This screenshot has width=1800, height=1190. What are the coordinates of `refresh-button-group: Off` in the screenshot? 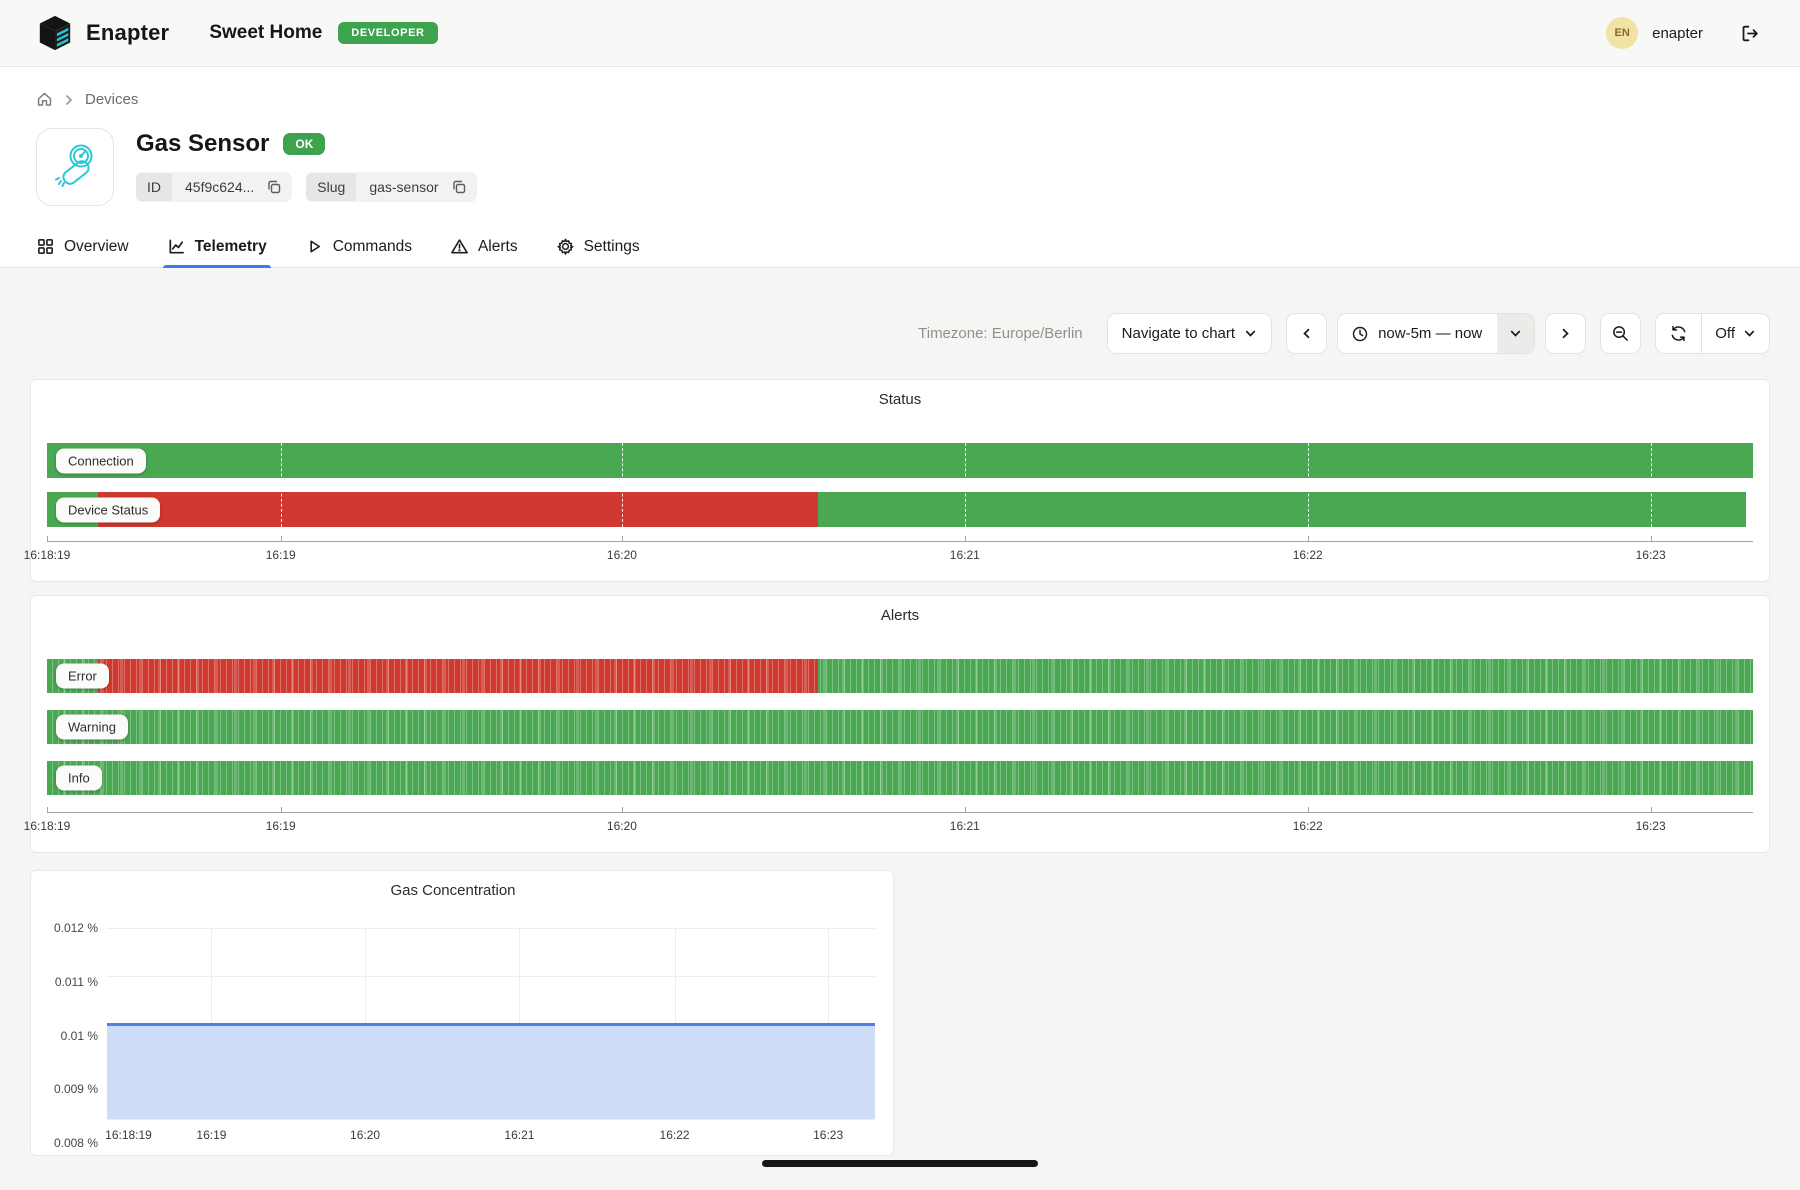 It's located at (1712, 333).